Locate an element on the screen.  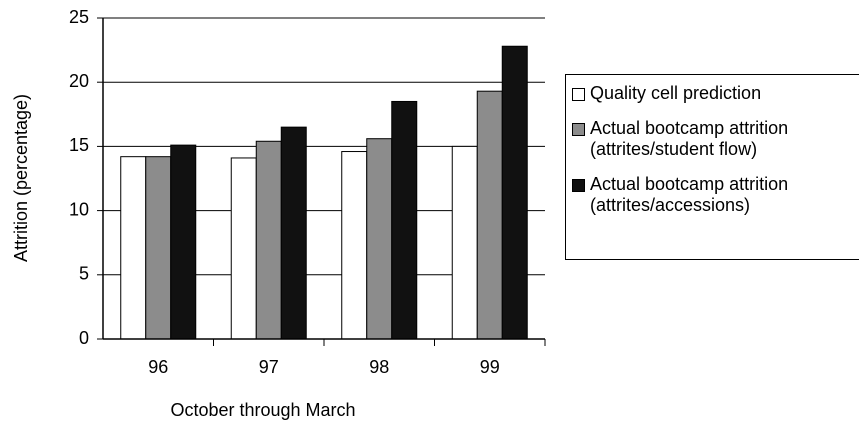
y-axis-label: Attrition (percentage) is located at coordinates (21, 178).